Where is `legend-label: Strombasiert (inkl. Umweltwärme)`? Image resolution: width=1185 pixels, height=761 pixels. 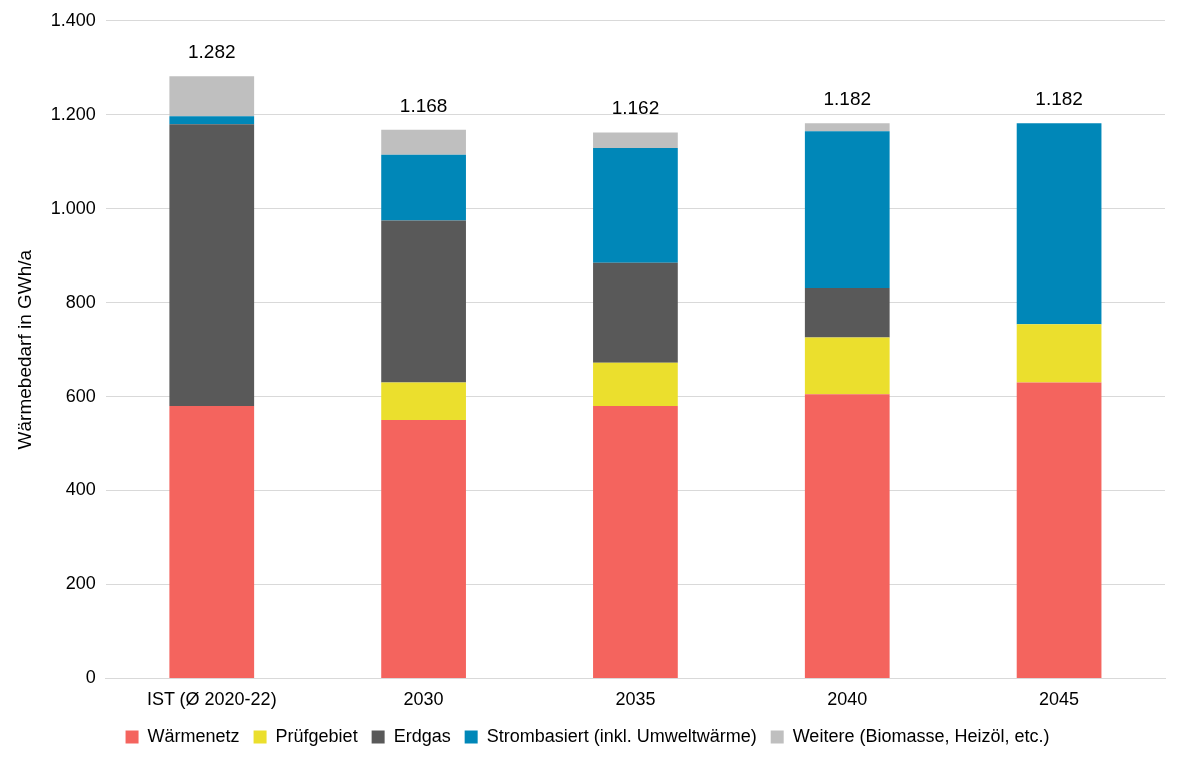 legend-label: Strombasiert (inkl. Umweltwärme) is located at coordinates (621, 735).